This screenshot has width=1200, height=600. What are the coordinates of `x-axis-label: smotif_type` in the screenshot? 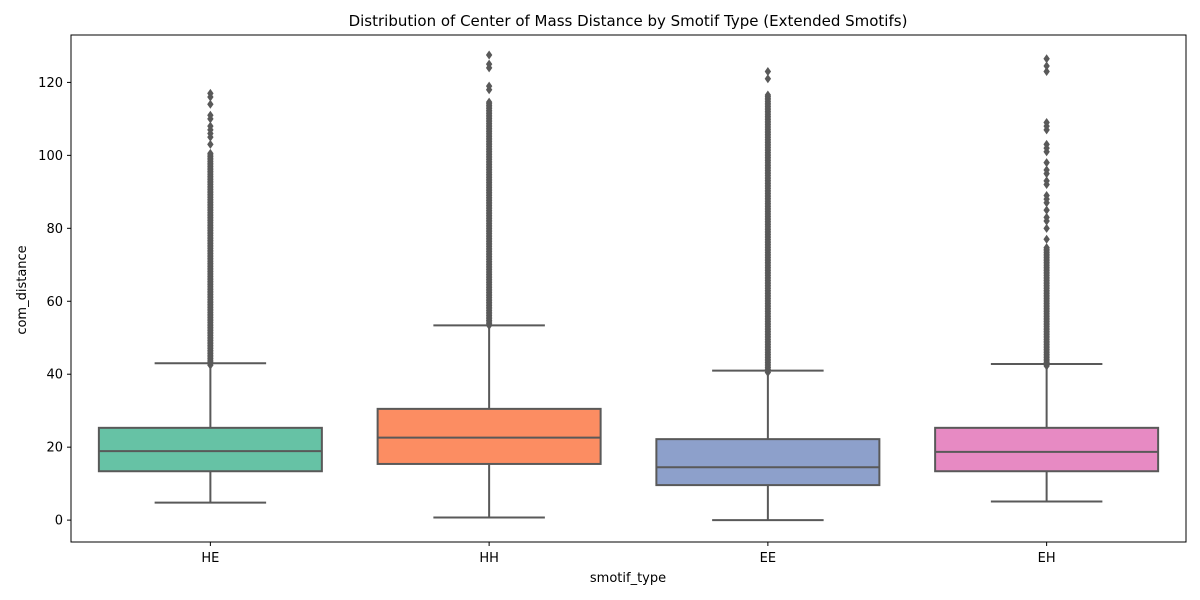 It's located at (628, 578).